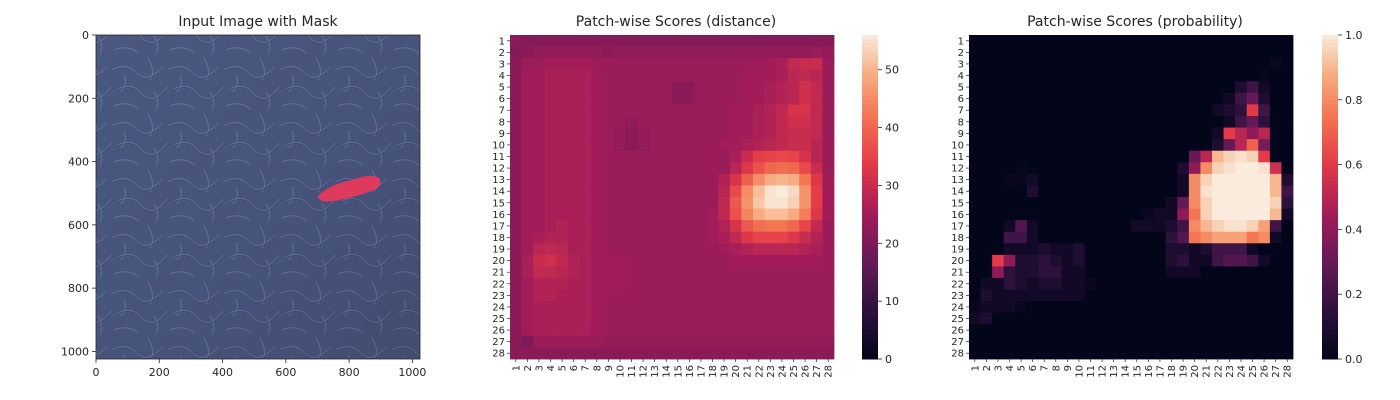  I want to click on colorbar-tick-label: 0.2, so click(1354, 294).